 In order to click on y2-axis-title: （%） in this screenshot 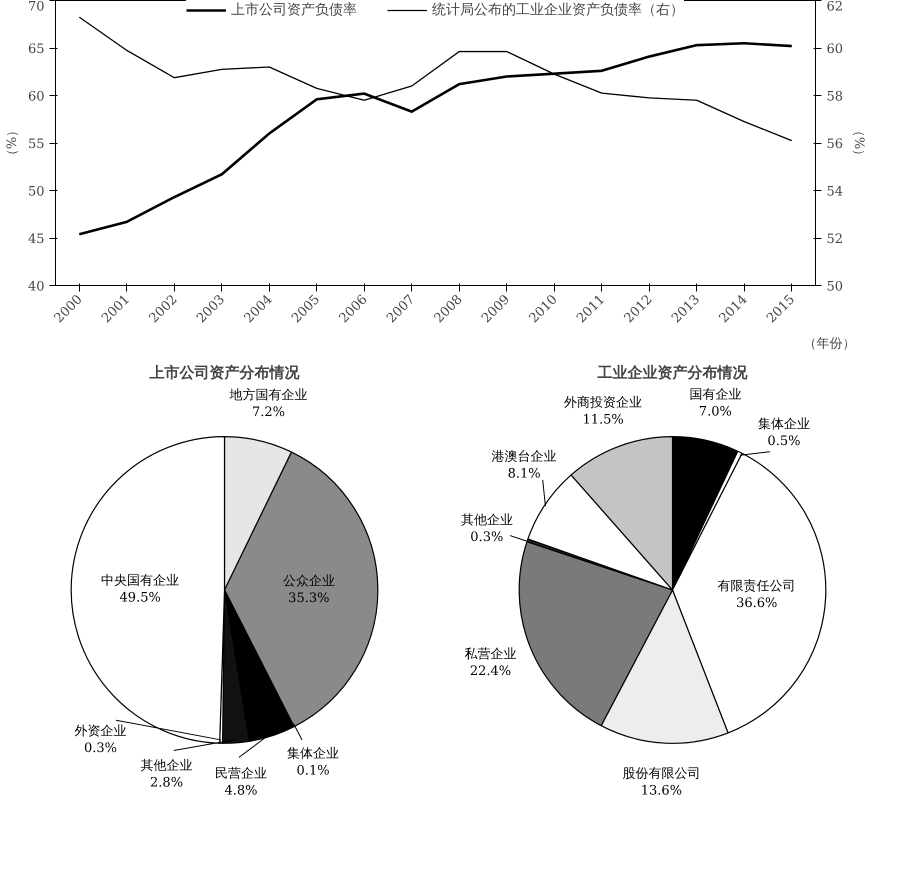, I will do `click(858, 143)`.